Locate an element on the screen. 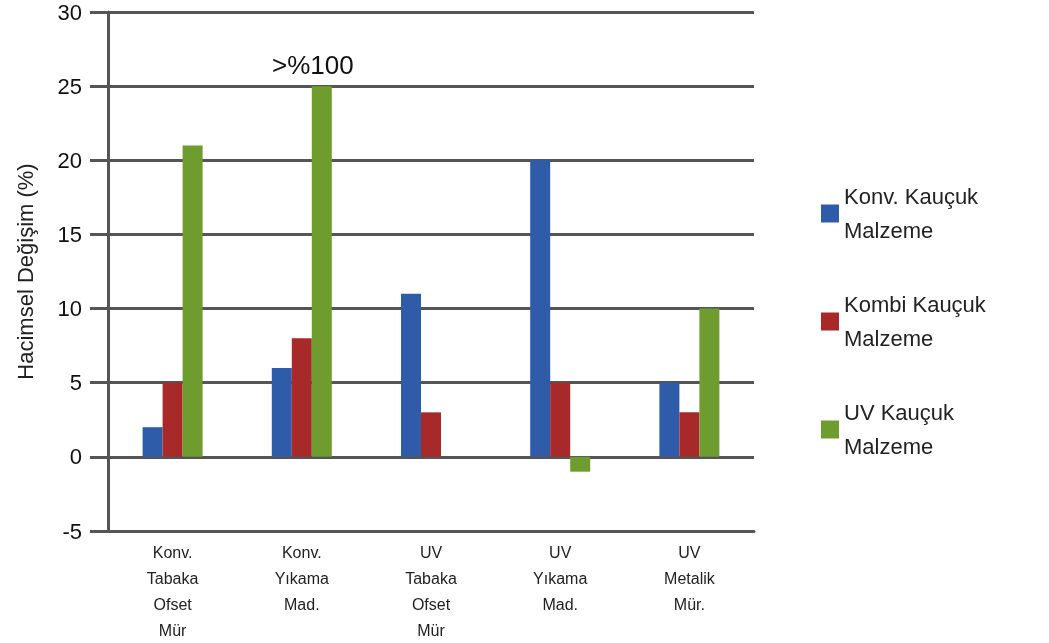 Image resolution: width=1049 pixels, height=643 pixels. legend-label: UV Kauçuk Malzeme is located at coordinates (902, 429).